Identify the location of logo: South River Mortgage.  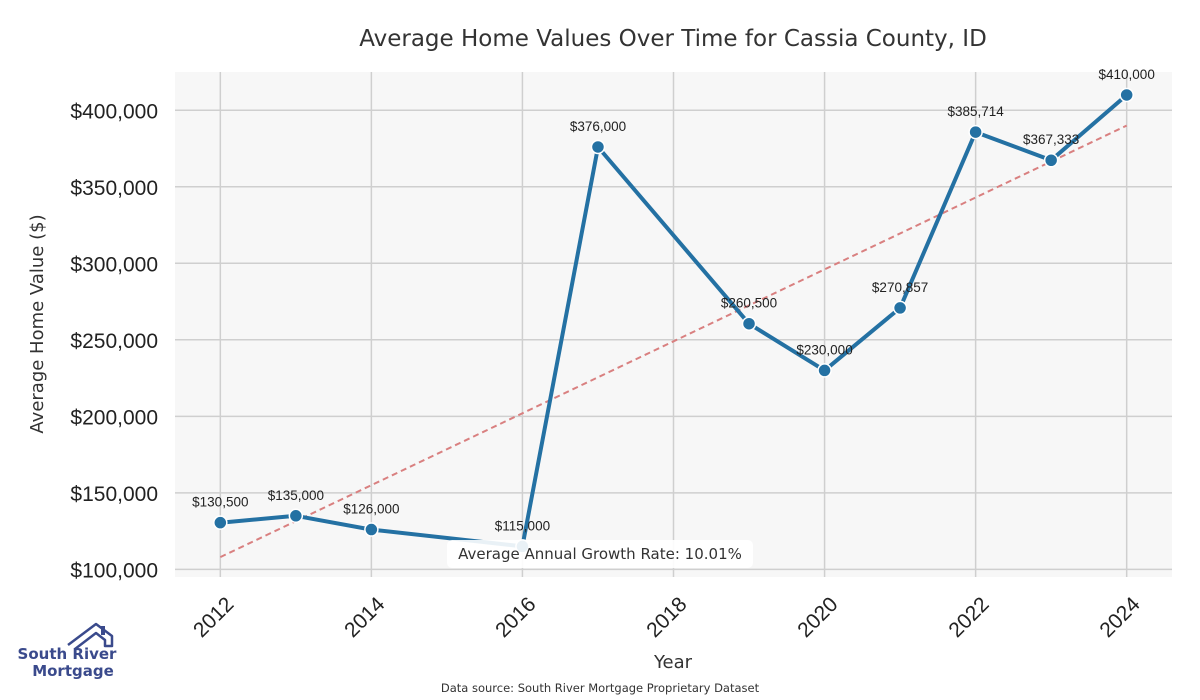
(68, 651).